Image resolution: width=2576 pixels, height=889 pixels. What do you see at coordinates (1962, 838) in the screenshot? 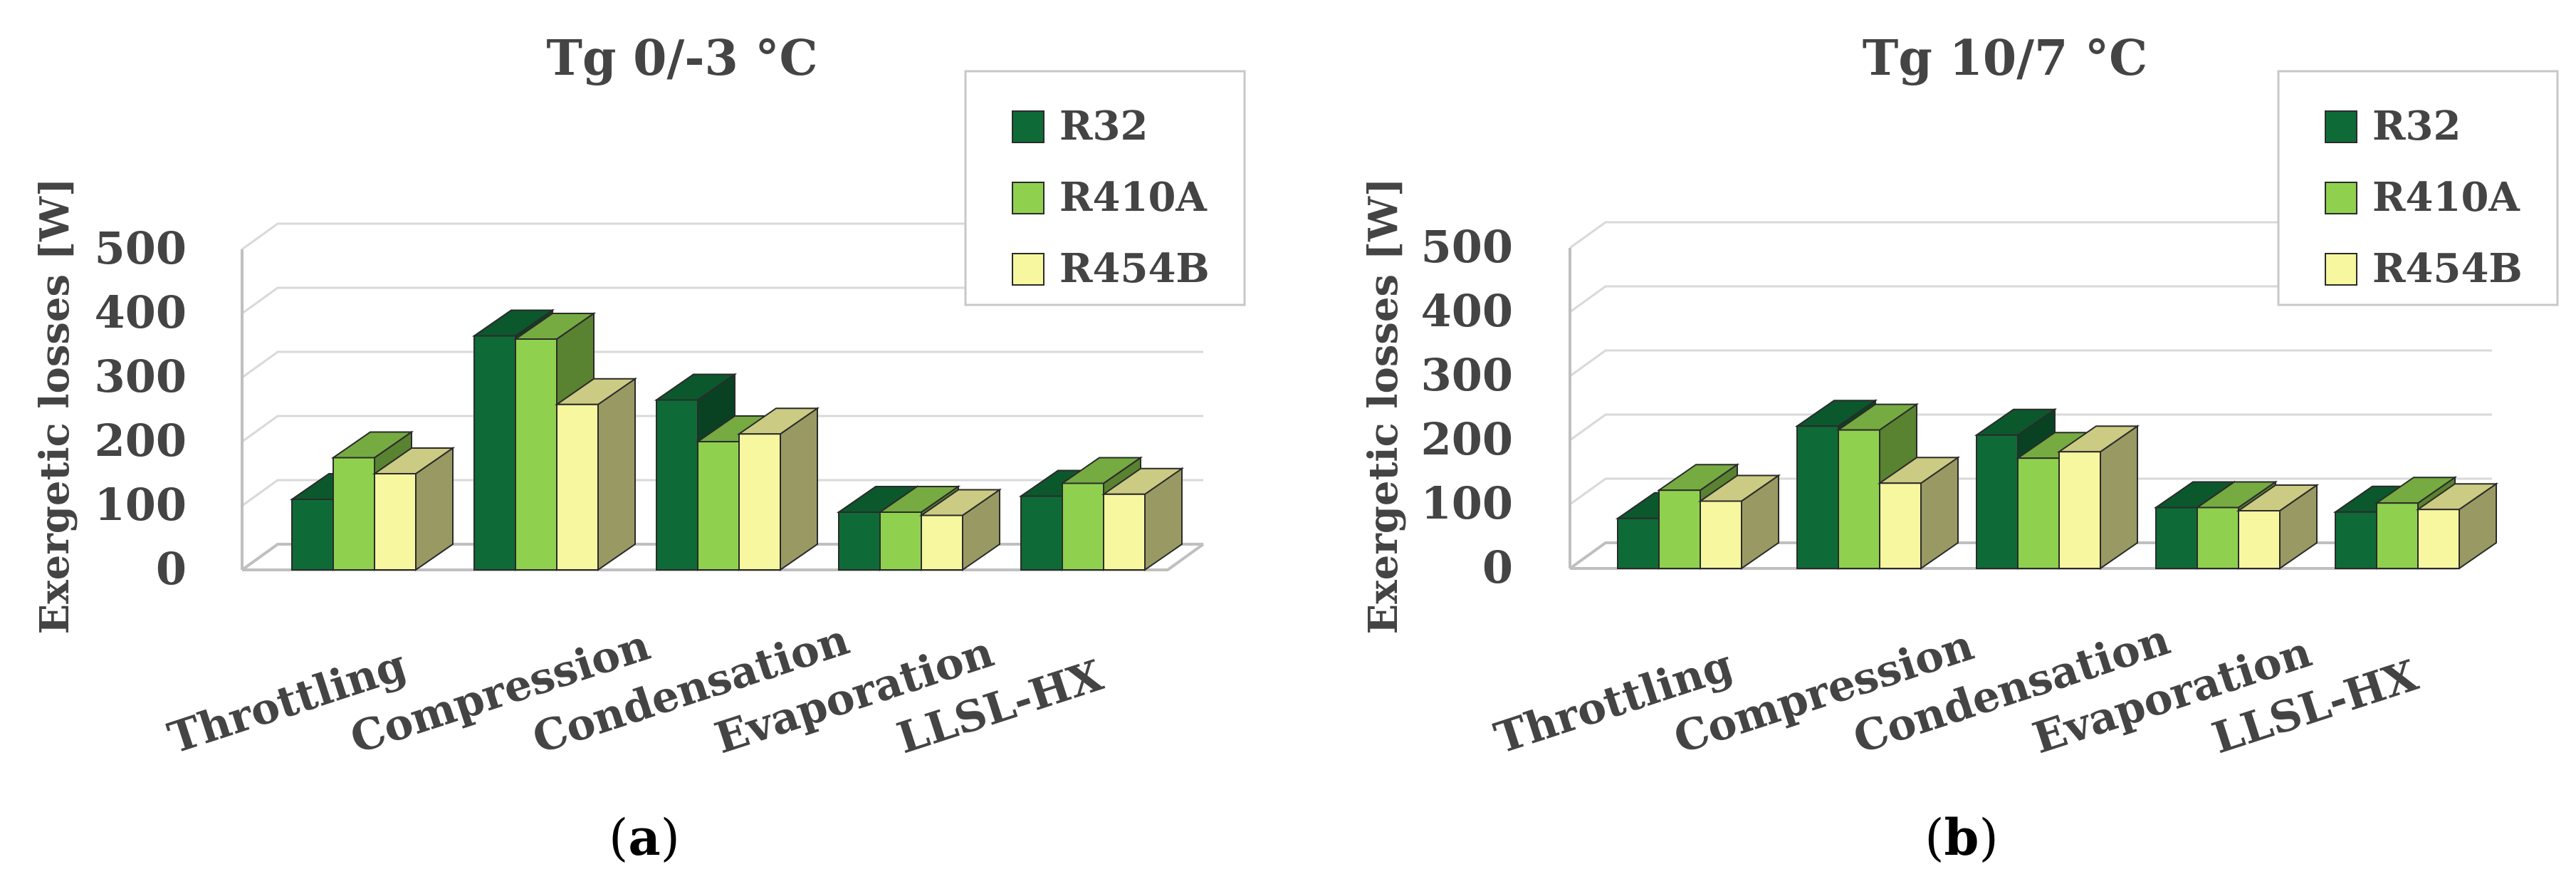
I see `panel-caption: (b)` at bounding box center [1962, 838].